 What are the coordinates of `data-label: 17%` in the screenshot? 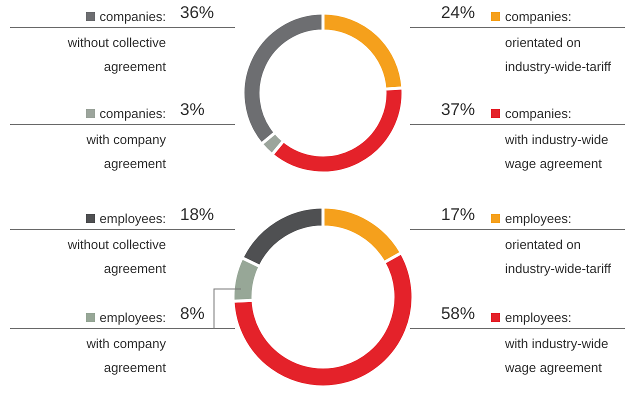 It's located at (457, 215).